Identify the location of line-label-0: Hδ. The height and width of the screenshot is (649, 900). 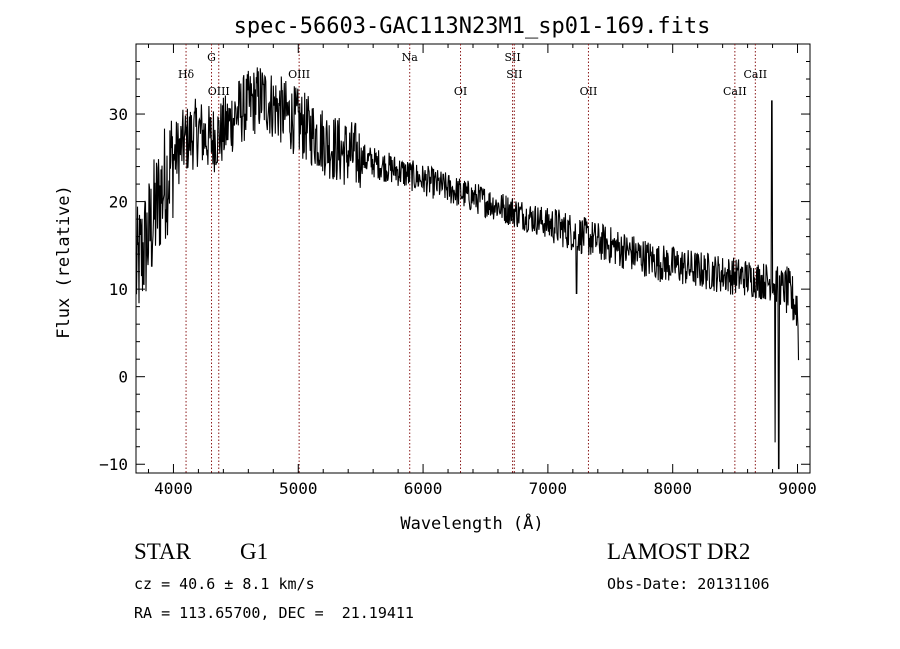
(186, 74).